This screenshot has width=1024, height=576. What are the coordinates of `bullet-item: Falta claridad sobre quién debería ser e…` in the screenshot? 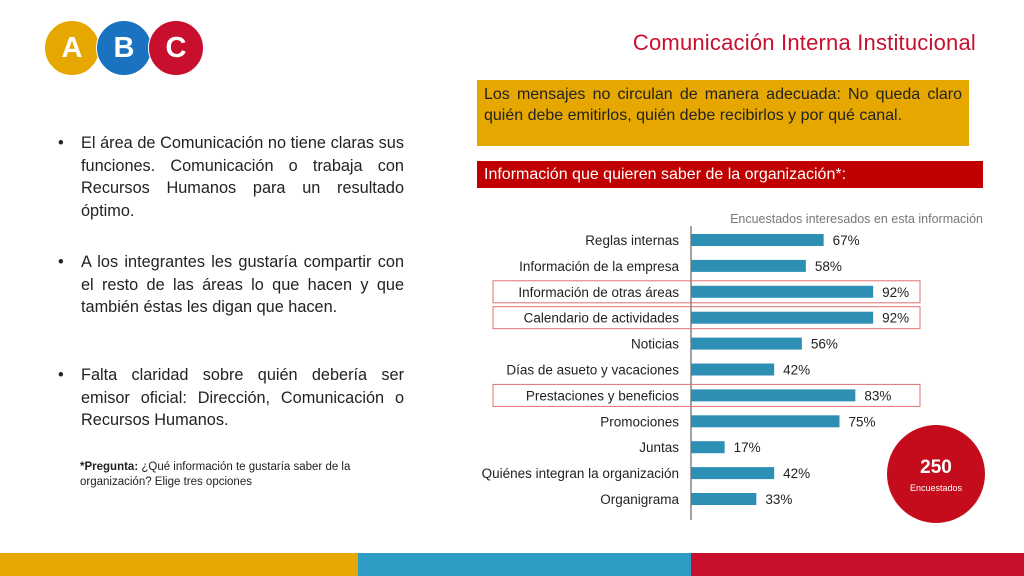 It's located at (230, 398).